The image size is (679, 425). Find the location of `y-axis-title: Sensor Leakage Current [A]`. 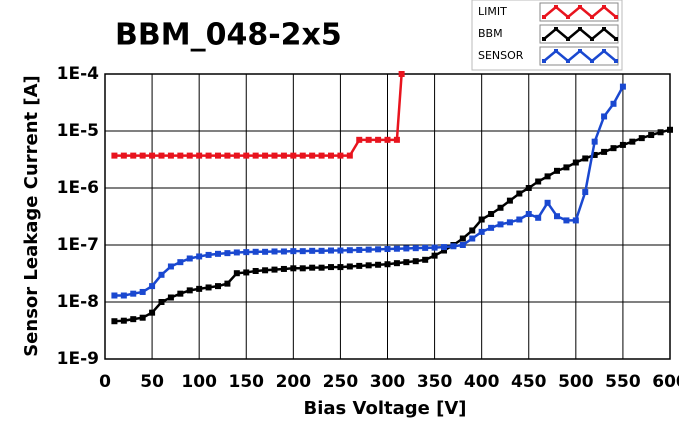

y-axis-title: Sensor Leakage Current [A] is located at coordinates (31, 216).